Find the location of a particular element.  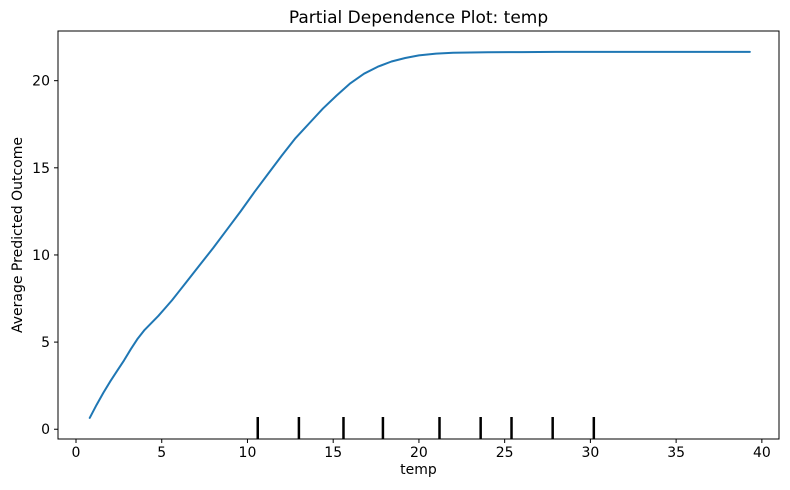

y-tick-label: 0 is located at coordinates (45, 430).